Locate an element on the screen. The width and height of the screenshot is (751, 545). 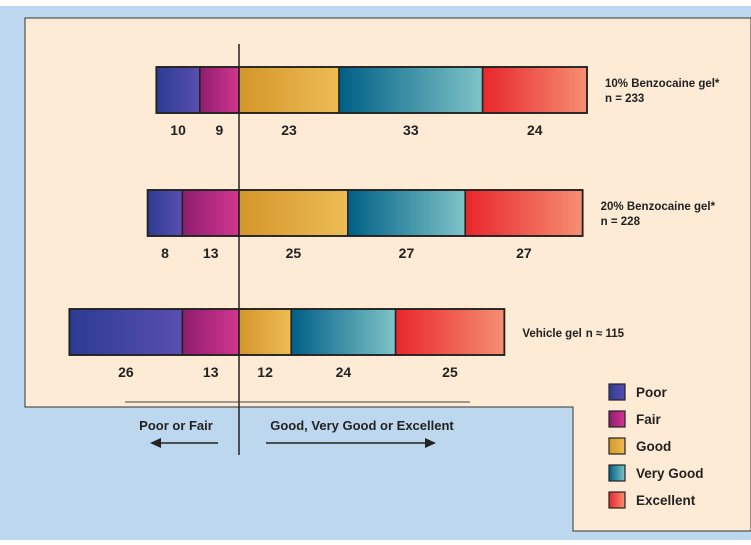
category-label: 20% Benzocaine gel* is located at coordinates (658, 207).